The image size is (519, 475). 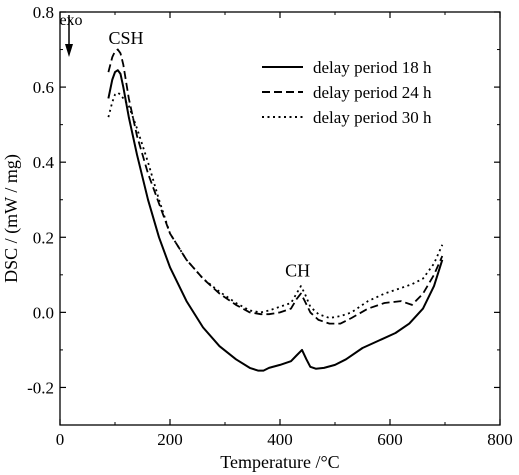 I want to click on legend-label-24h: delay period 24 h, so click(x=372, y=92).